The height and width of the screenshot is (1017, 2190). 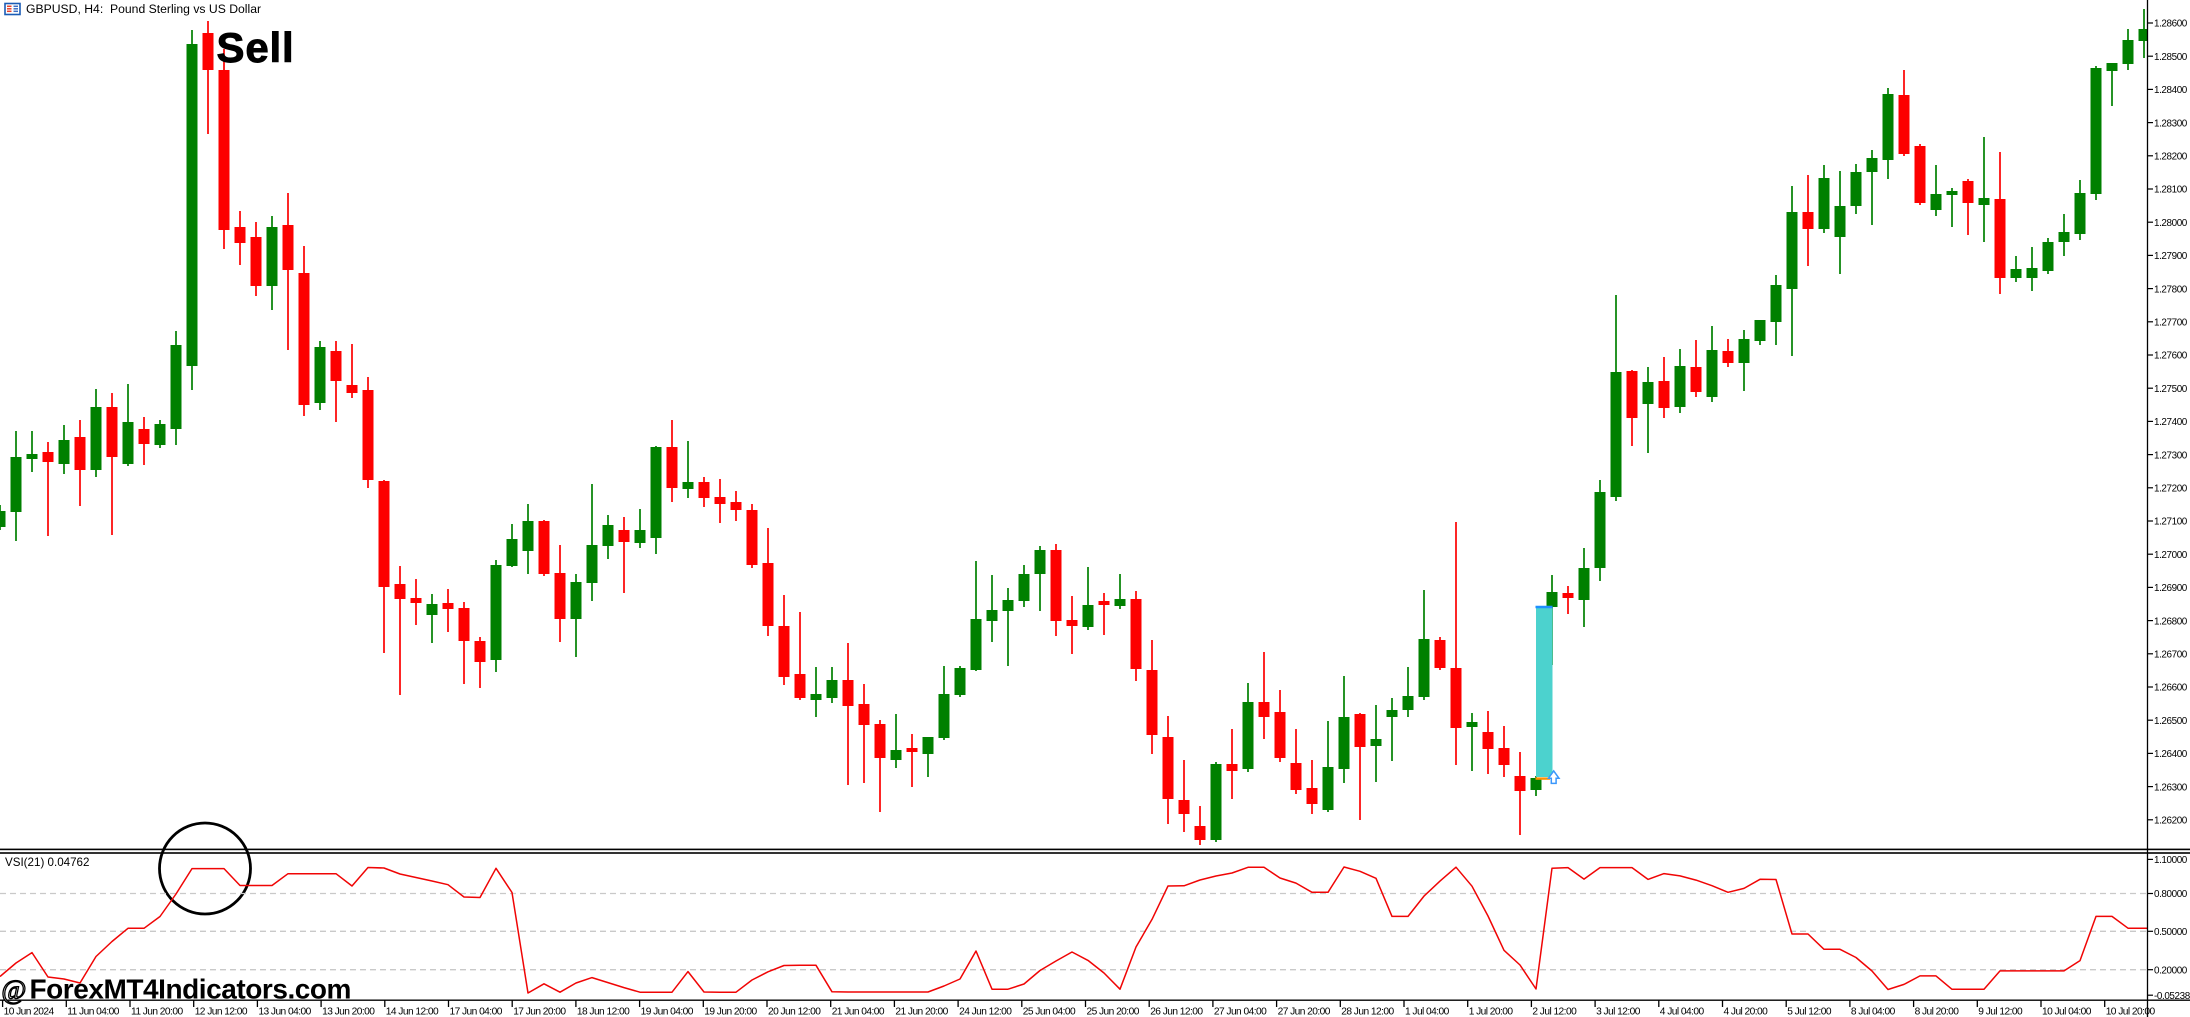 What do you see at coordinates (2131, 1011) in the screenshot?
I see `svg-text: 10 Jul 20:00` at bounding box center [2131, 1011].